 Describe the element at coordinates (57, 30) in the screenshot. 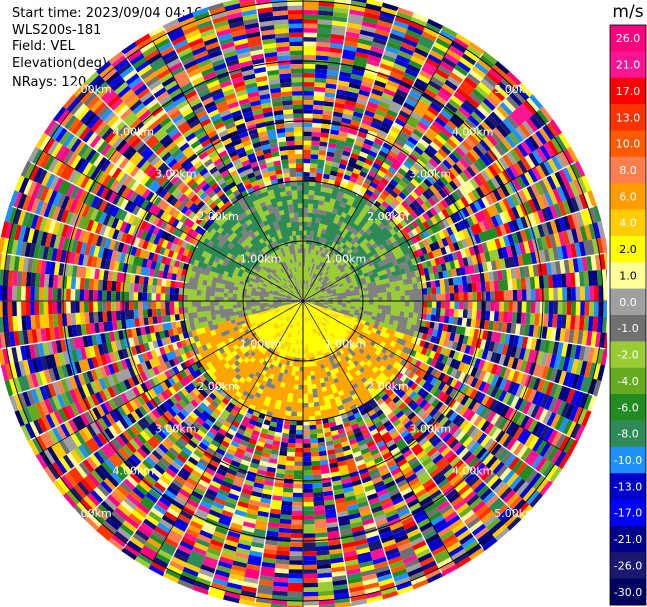

I see `instrument-name: WLS200s-181` at that location.